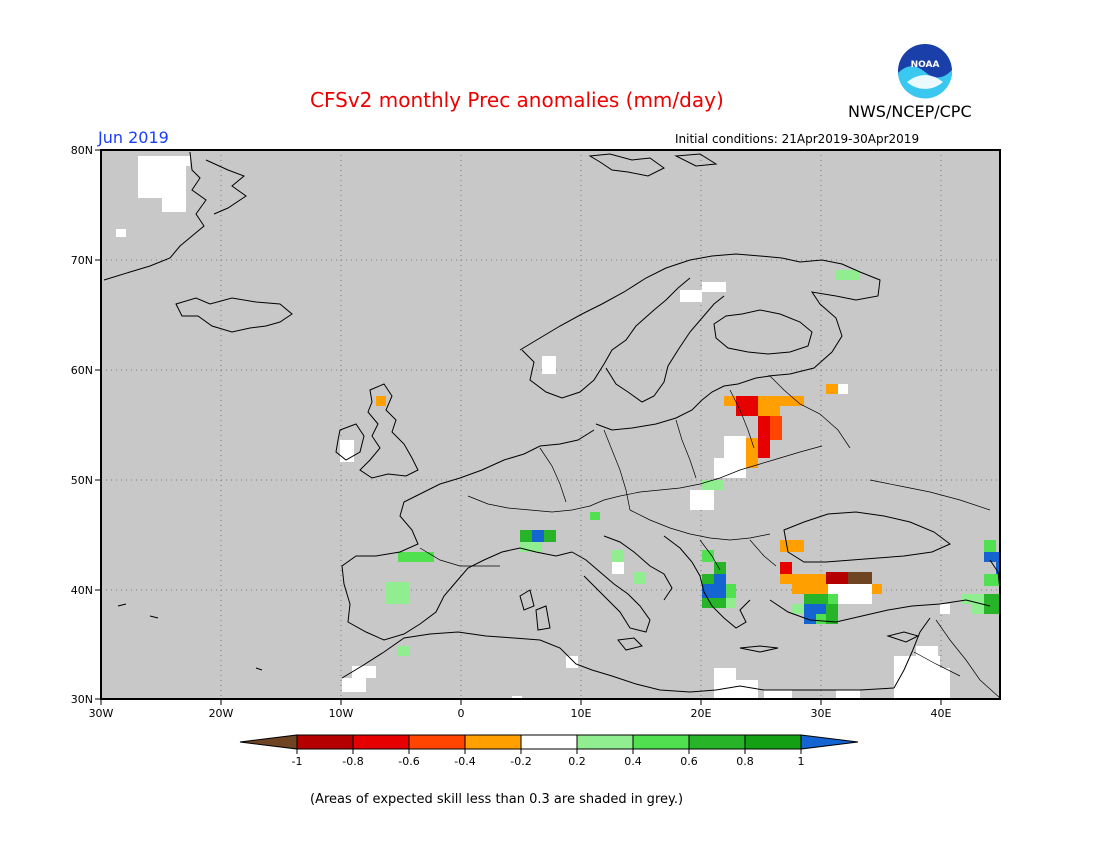  What do you see at coordinates (352, 761) in the screenshot?
I see `colorbar-label: -0.8` at bounding box center [352, 761].